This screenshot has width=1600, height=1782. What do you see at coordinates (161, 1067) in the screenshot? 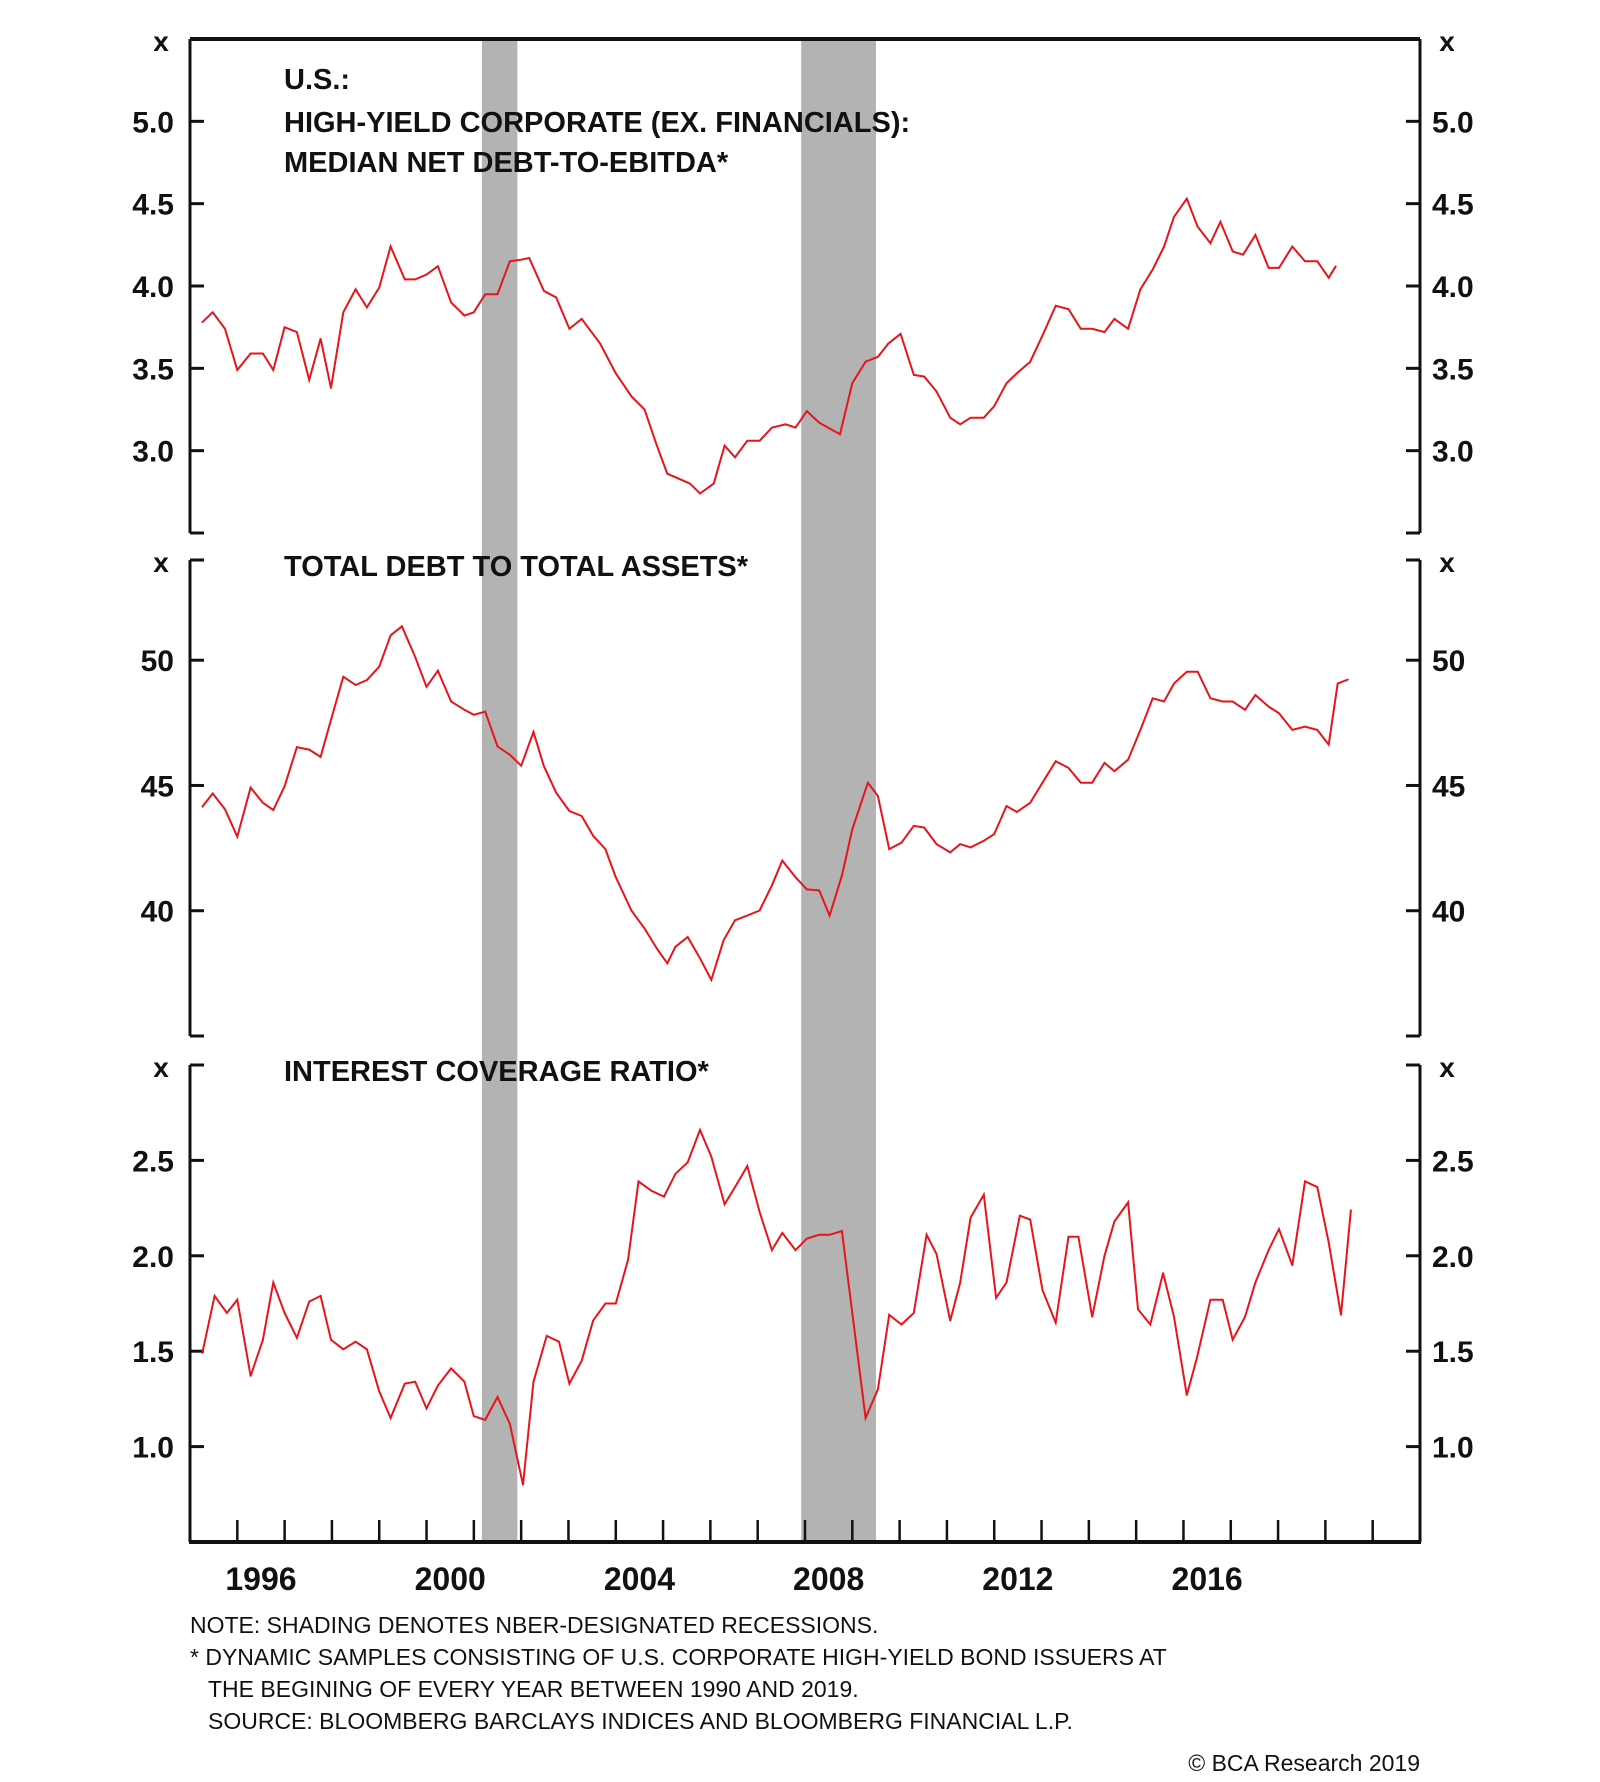
I see `unit-label-left: x` at bounding box center [161, 1067].